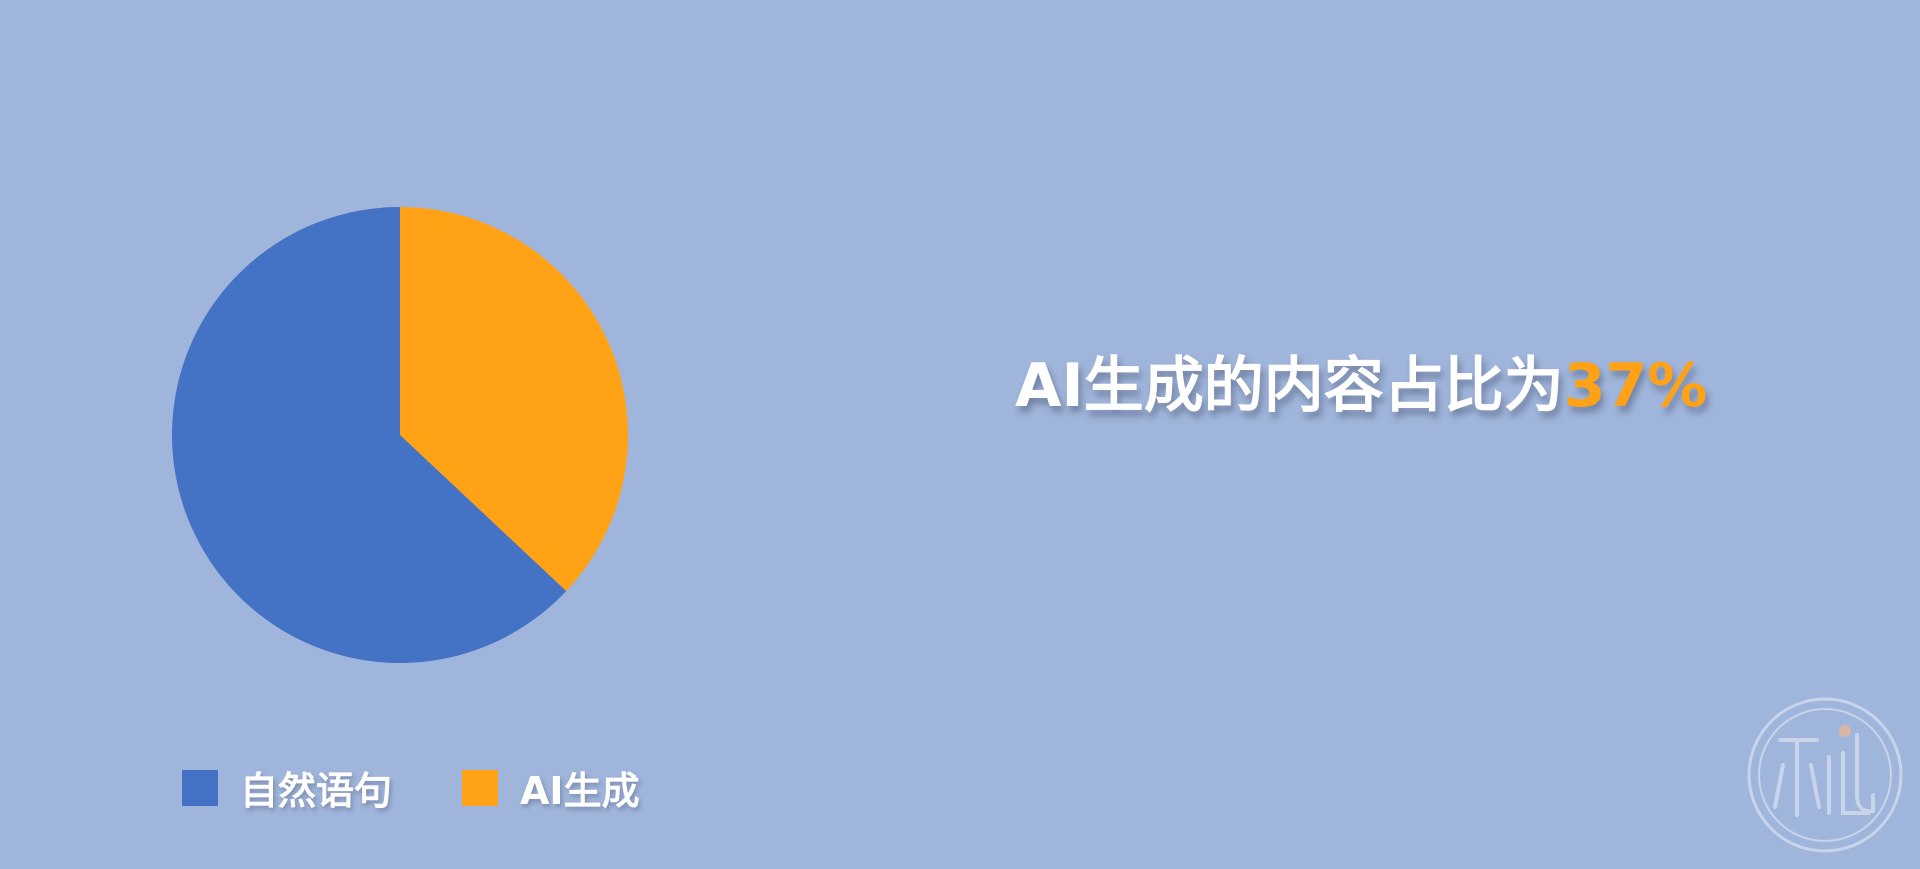 The width and height of the screenshot is (1920, 869). I want to click on headline-text: AI生成的内容占比为, so click(1289, 386).